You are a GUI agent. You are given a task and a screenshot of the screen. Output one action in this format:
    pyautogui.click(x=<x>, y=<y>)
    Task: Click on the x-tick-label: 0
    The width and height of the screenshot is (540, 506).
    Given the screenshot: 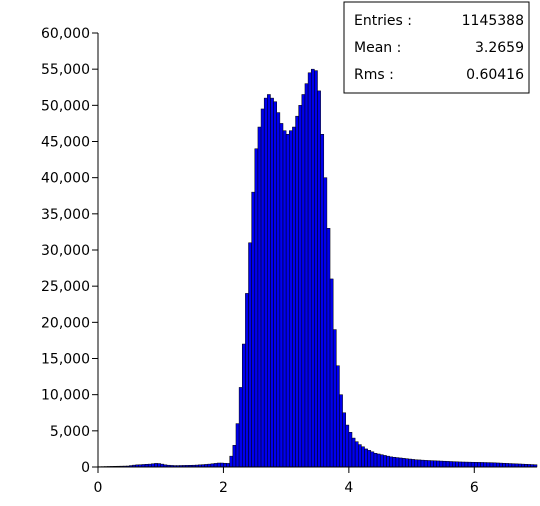 What is the action you would take?
    pyautogui.click(x=98, y=488)
    